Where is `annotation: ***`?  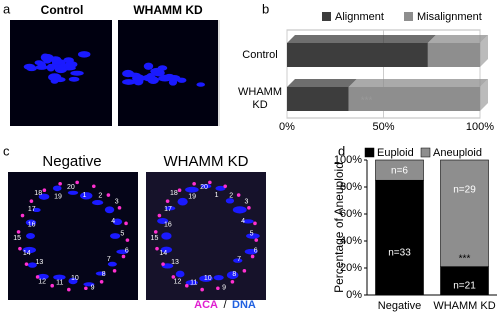 annotation: *** is located at coordinates (367, 101).